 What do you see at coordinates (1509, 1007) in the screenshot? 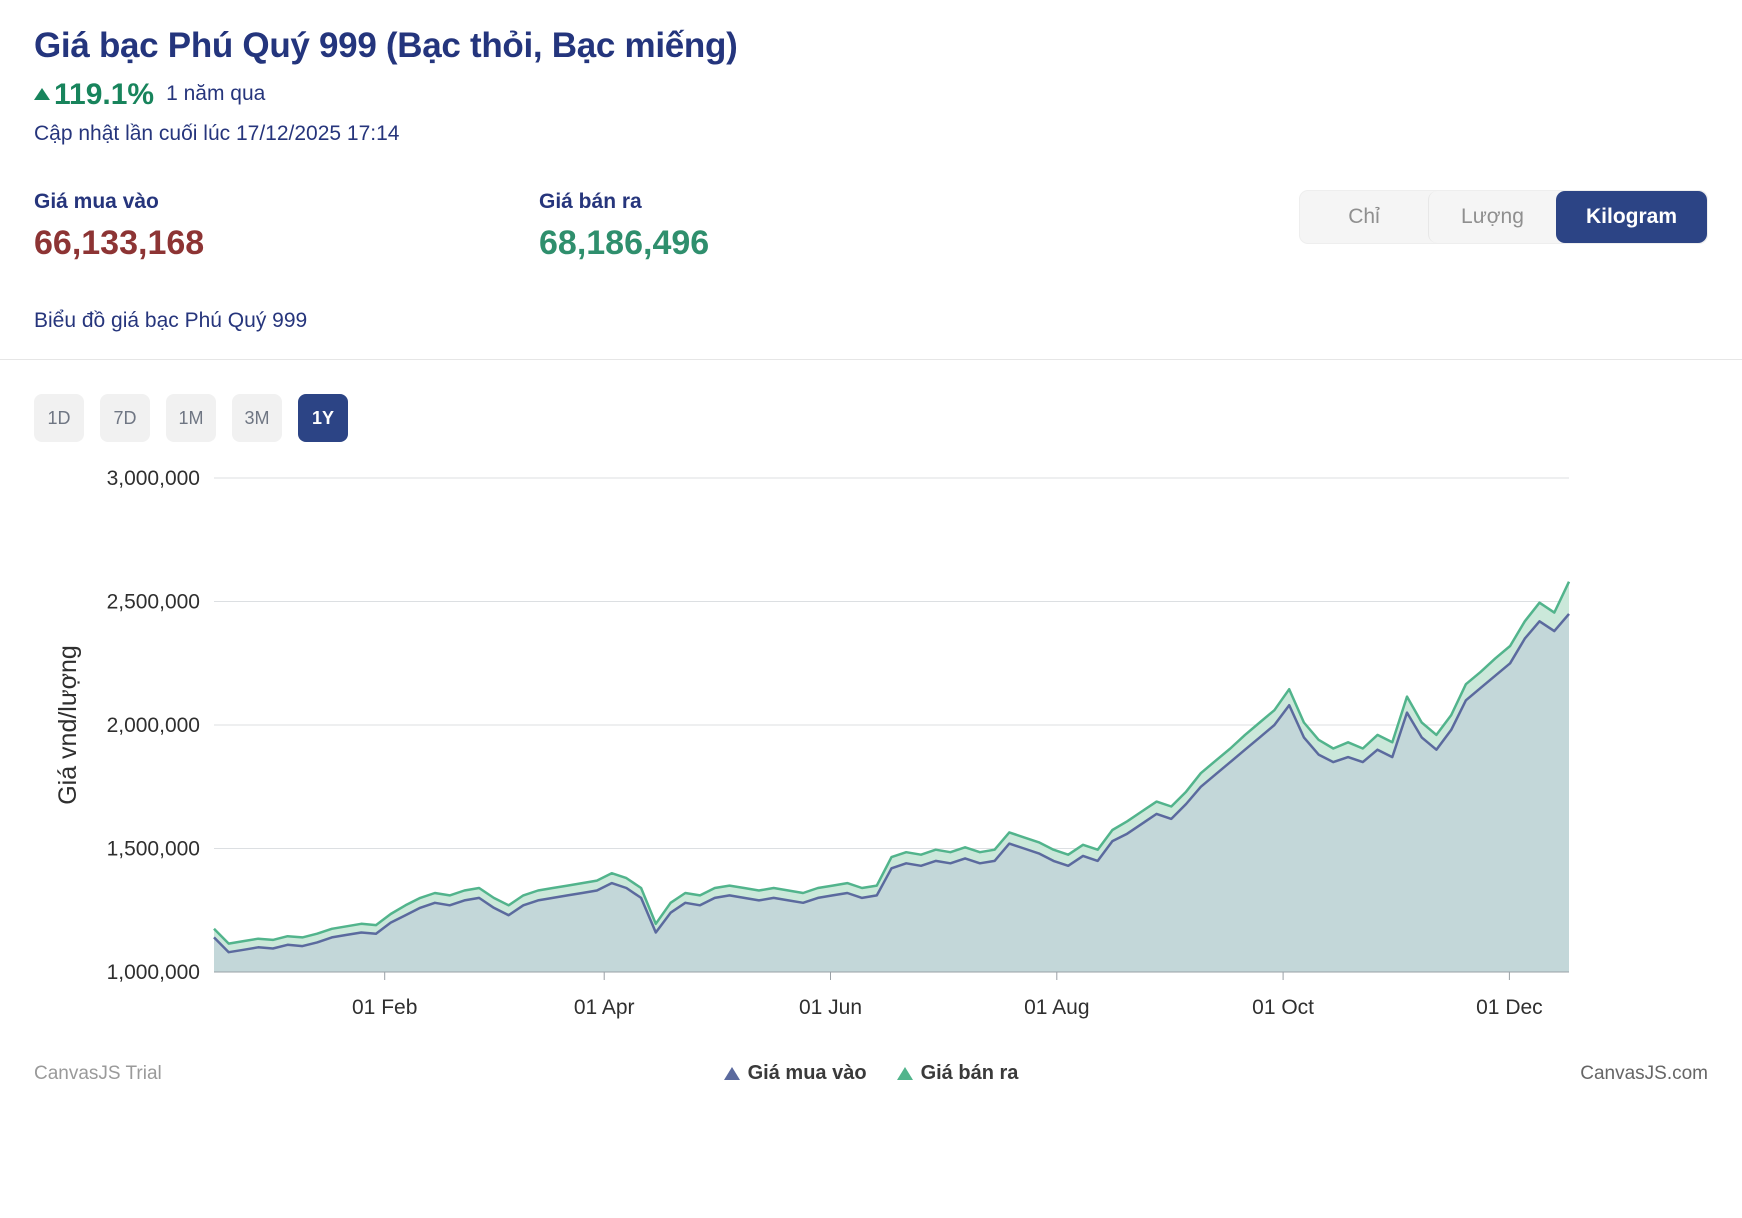
I see `svg-text: 01 Dec` at bounding box center [1509, 1007].